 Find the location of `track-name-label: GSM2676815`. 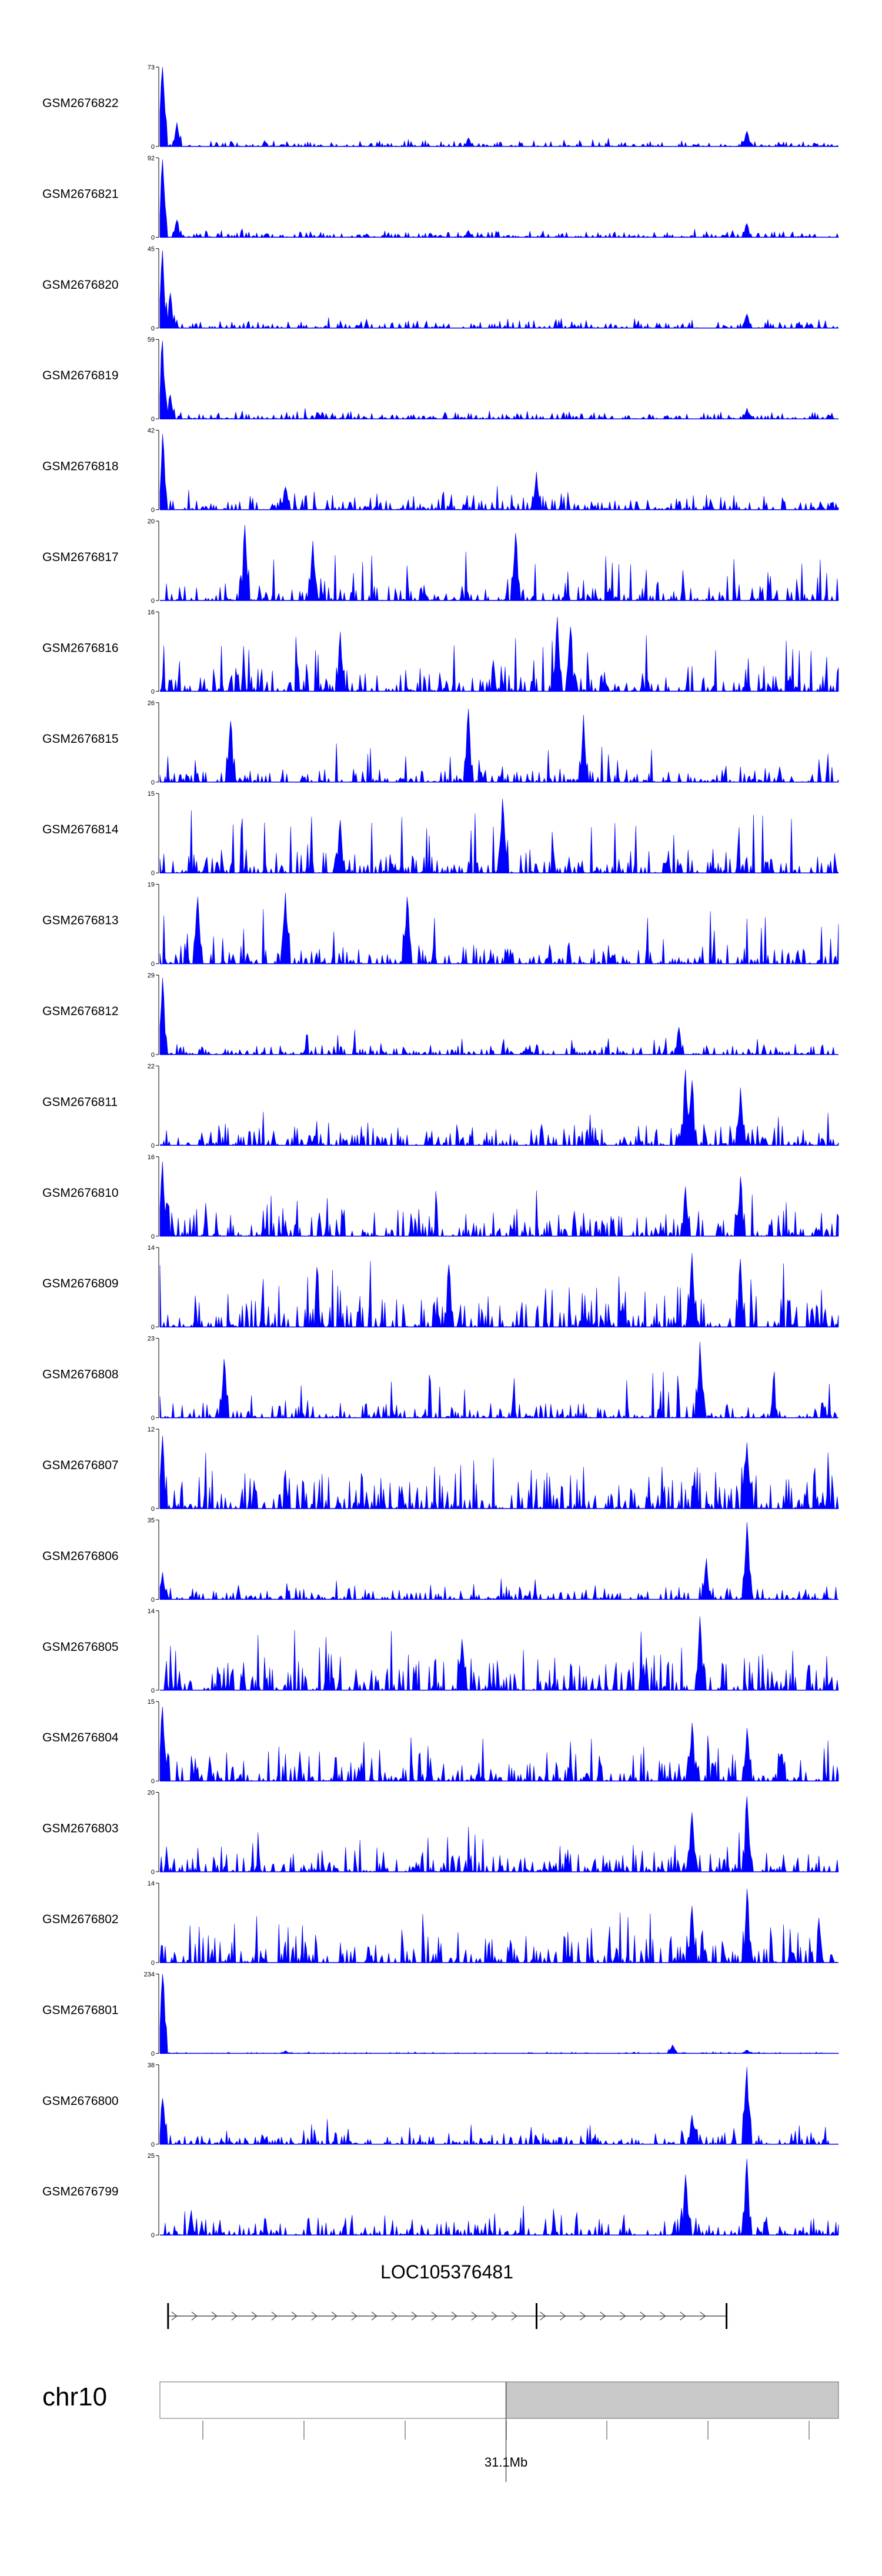

track-name-label: GSM2676815 is located at coordinates (80, 739).